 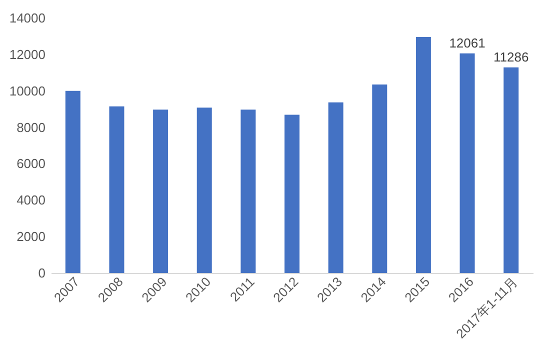 What do you see at coordinates (31, 164) in the screenshot?
I see `y-tick-label: 6000` at bounding box center [31, 164].